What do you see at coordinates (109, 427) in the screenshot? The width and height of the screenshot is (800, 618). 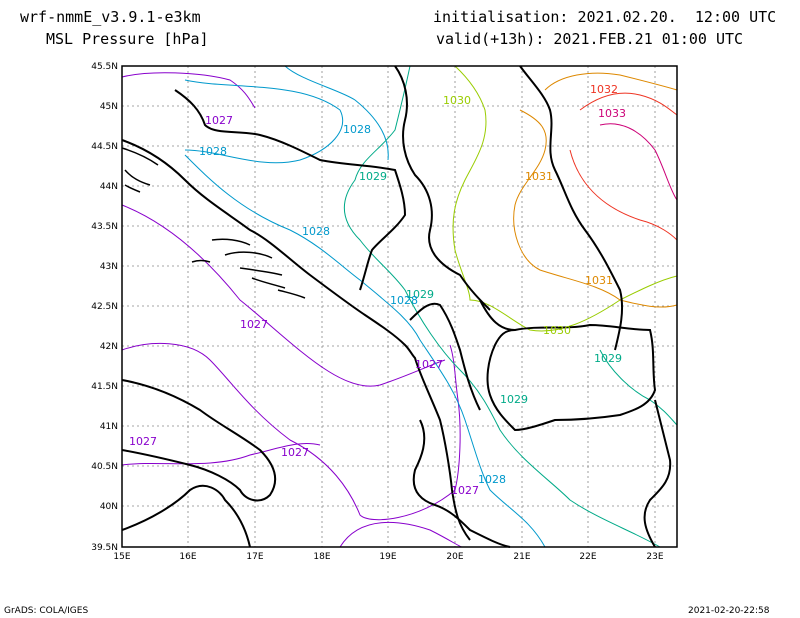 I see `lat-label: 41N` at bounding box center [109, 427].